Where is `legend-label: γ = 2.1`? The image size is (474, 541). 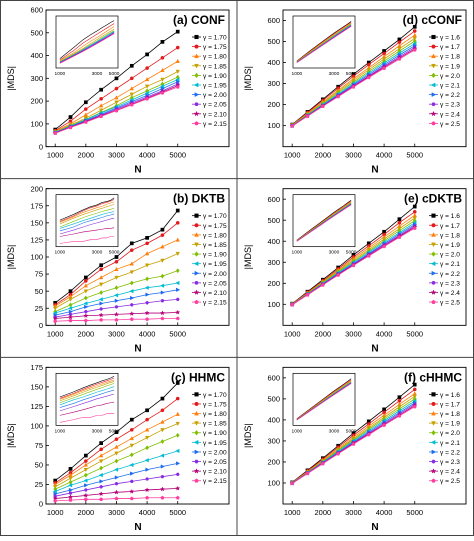
legend-label: γ = 2.1 is located at coordinates (450, 443).